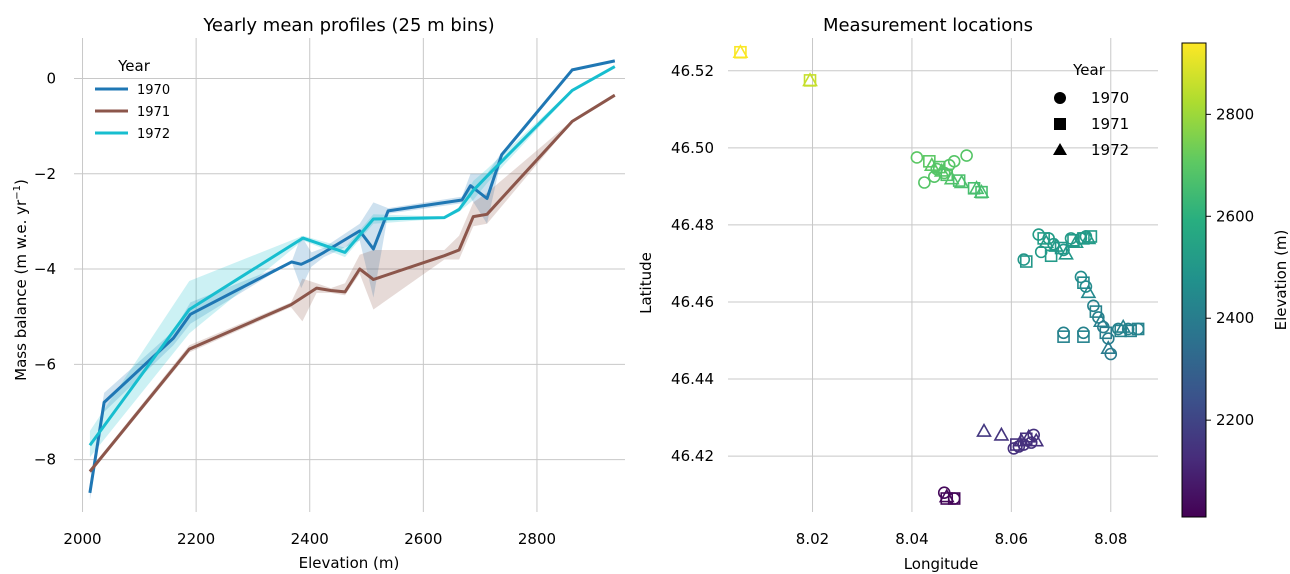 This screenshot has height=574, width=1290. Describe the element at coordinates (1011, 539) in the screenshot. I see `x-tick-label: 8.06` at that location.